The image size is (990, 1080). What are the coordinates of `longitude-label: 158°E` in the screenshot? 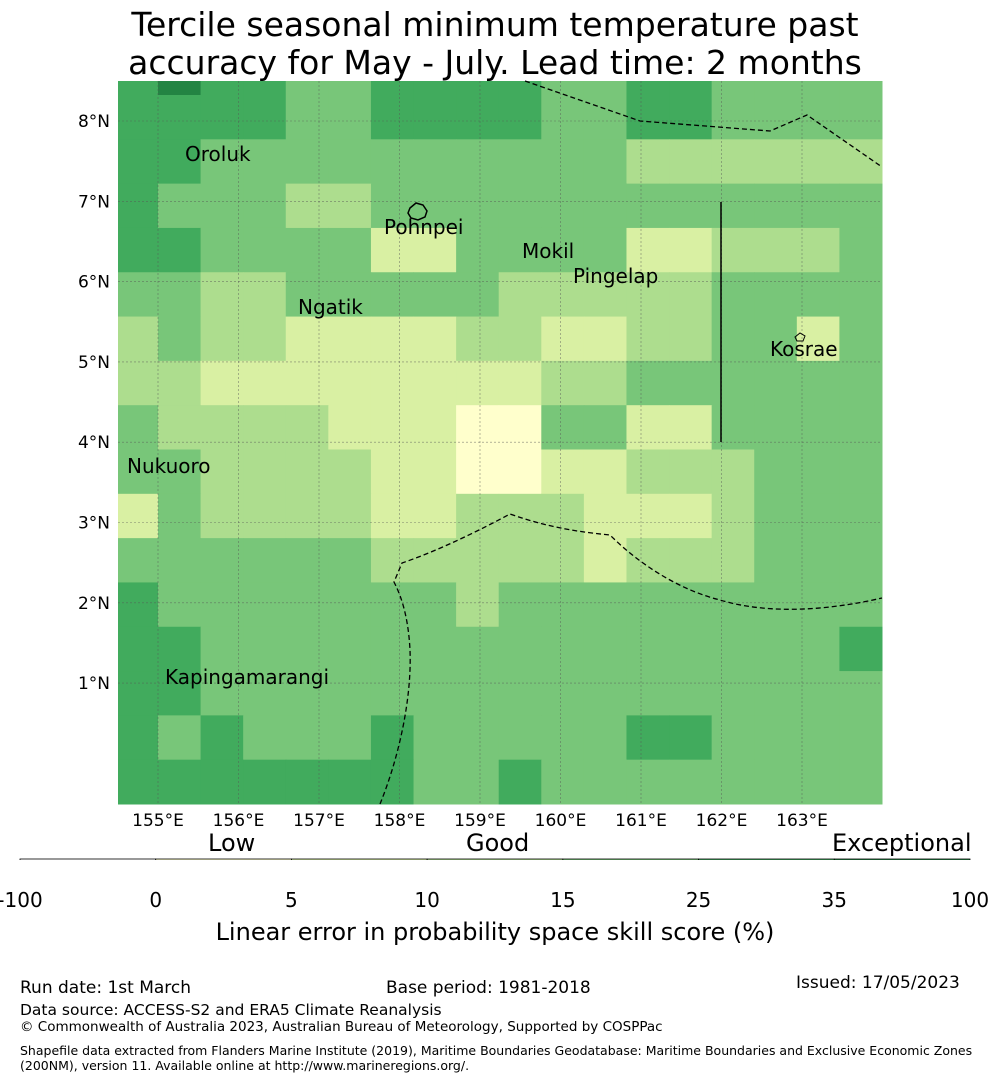 It's located at (400, 821).